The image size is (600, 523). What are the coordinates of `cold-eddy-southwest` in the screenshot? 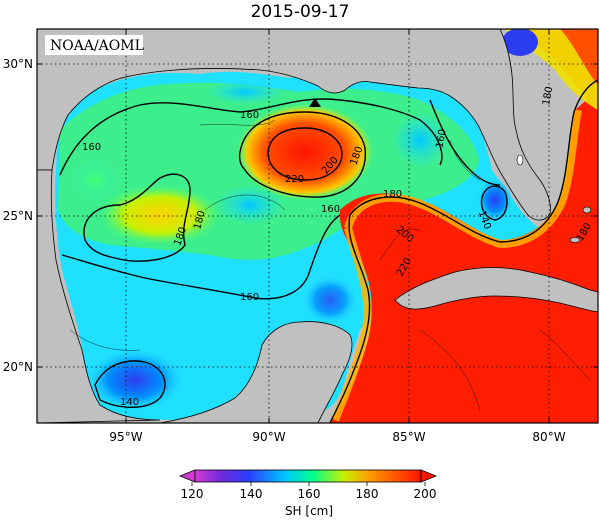 It's located at (135, 380).